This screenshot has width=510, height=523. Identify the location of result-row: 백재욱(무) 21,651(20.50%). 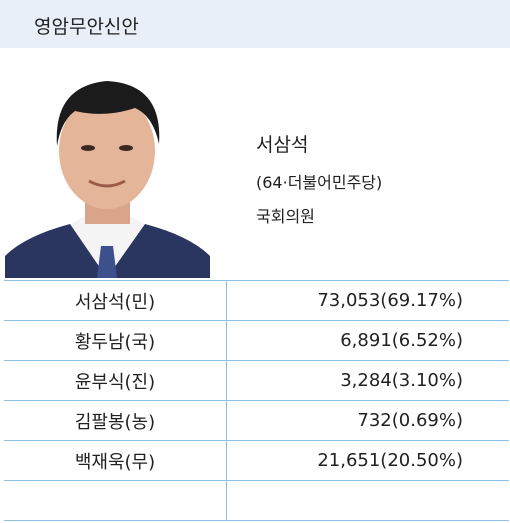
(256, 460).